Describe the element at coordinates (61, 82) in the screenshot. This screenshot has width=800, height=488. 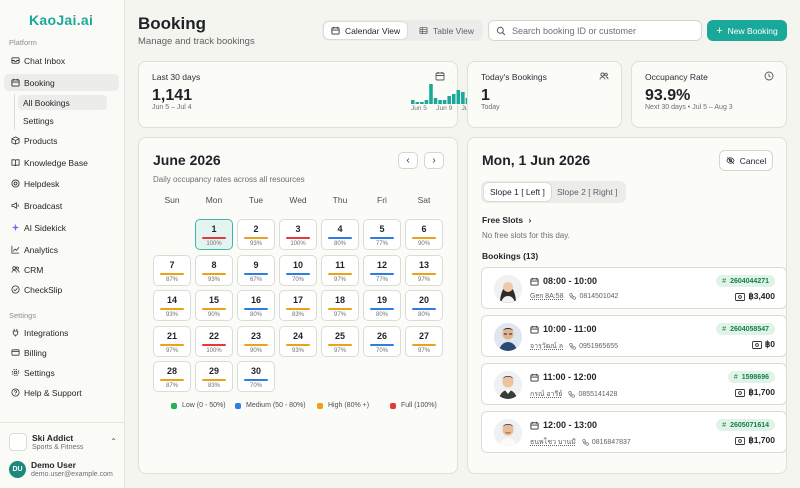
I see `sidebar-item-booking: Booking` at that location.